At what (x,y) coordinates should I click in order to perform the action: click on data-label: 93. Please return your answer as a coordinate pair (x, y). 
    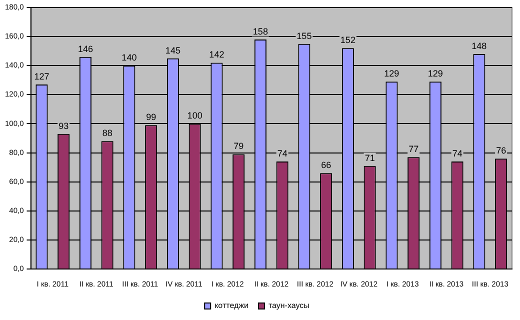
    Looking at the image, I should click on (63, 125).